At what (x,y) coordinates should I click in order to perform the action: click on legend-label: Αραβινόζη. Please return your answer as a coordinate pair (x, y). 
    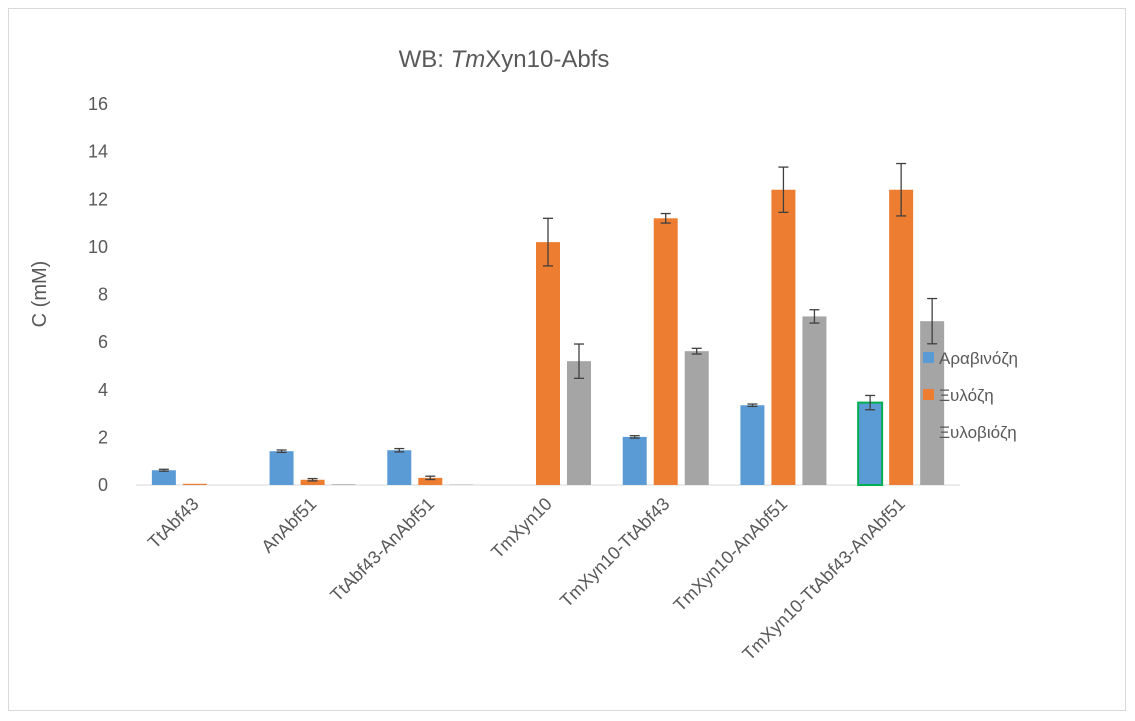
    Looking at the image, I should click on (978, 358).